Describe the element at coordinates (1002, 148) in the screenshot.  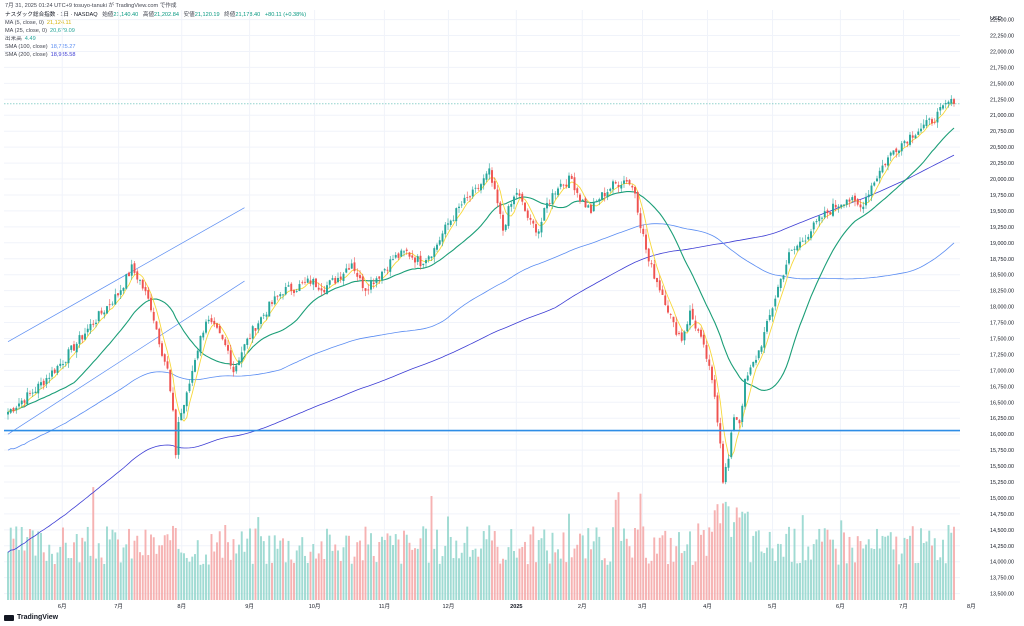
I see `price-tick-label: 20,500.00` at that location.